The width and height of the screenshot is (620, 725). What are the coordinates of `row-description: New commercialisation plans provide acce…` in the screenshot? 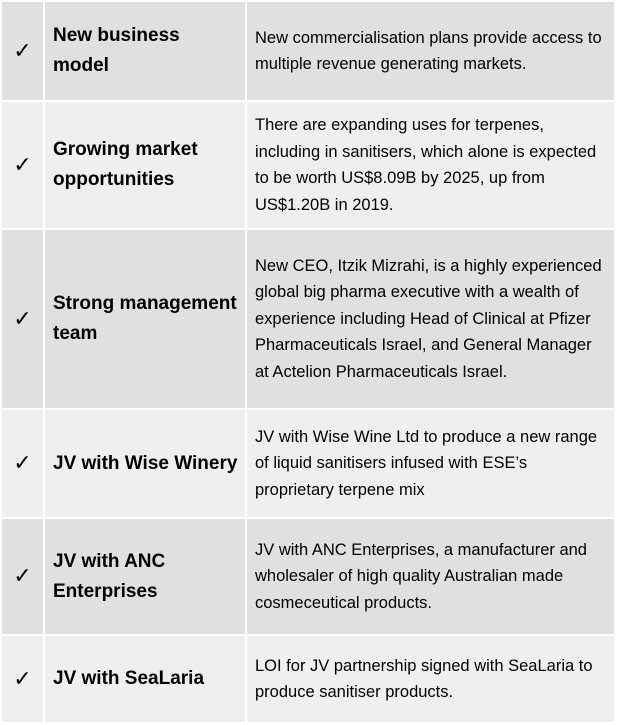 It's located at (430, 51).